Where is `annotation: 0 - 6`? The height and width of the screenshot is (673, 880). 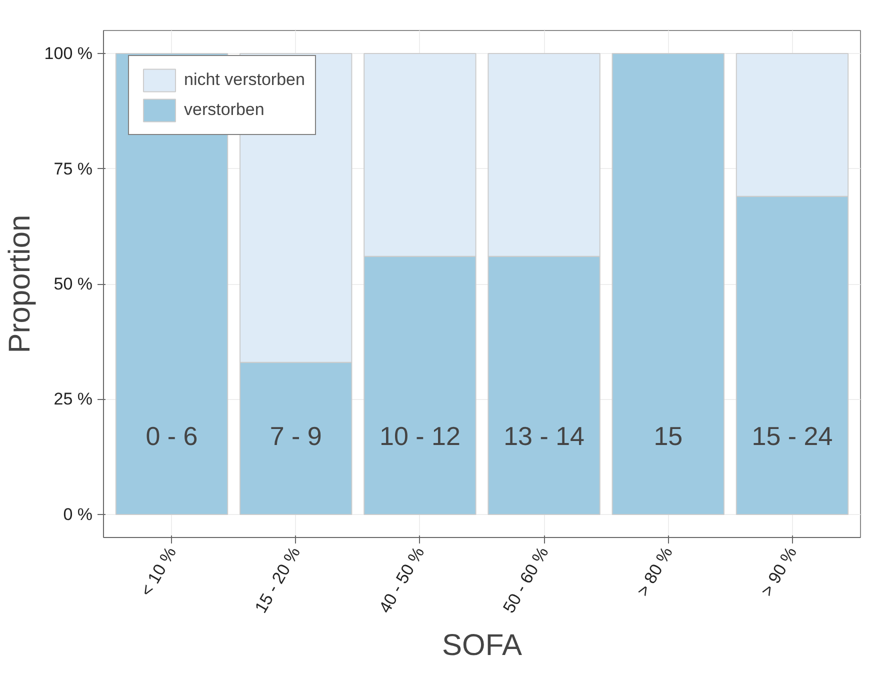
annotation: 0 - 6 is located at coordinates (172, 436).